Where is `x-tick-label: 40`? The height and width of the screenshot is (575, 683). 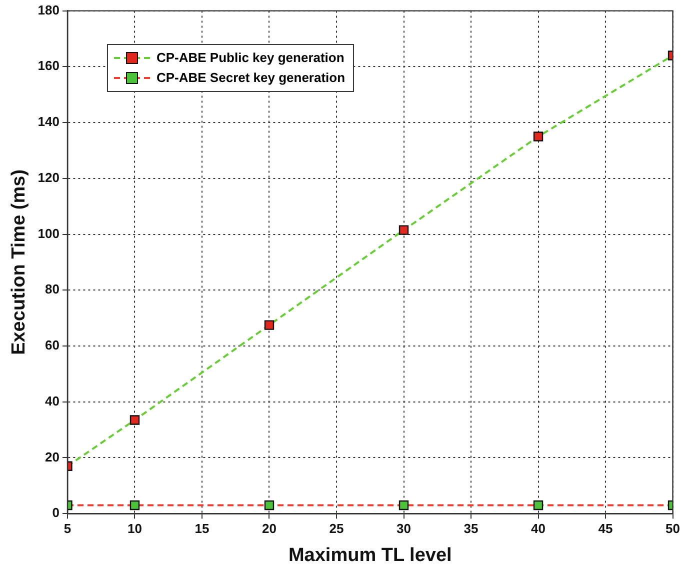
x-tick-label: 40 is located at coordinates (538, 528).